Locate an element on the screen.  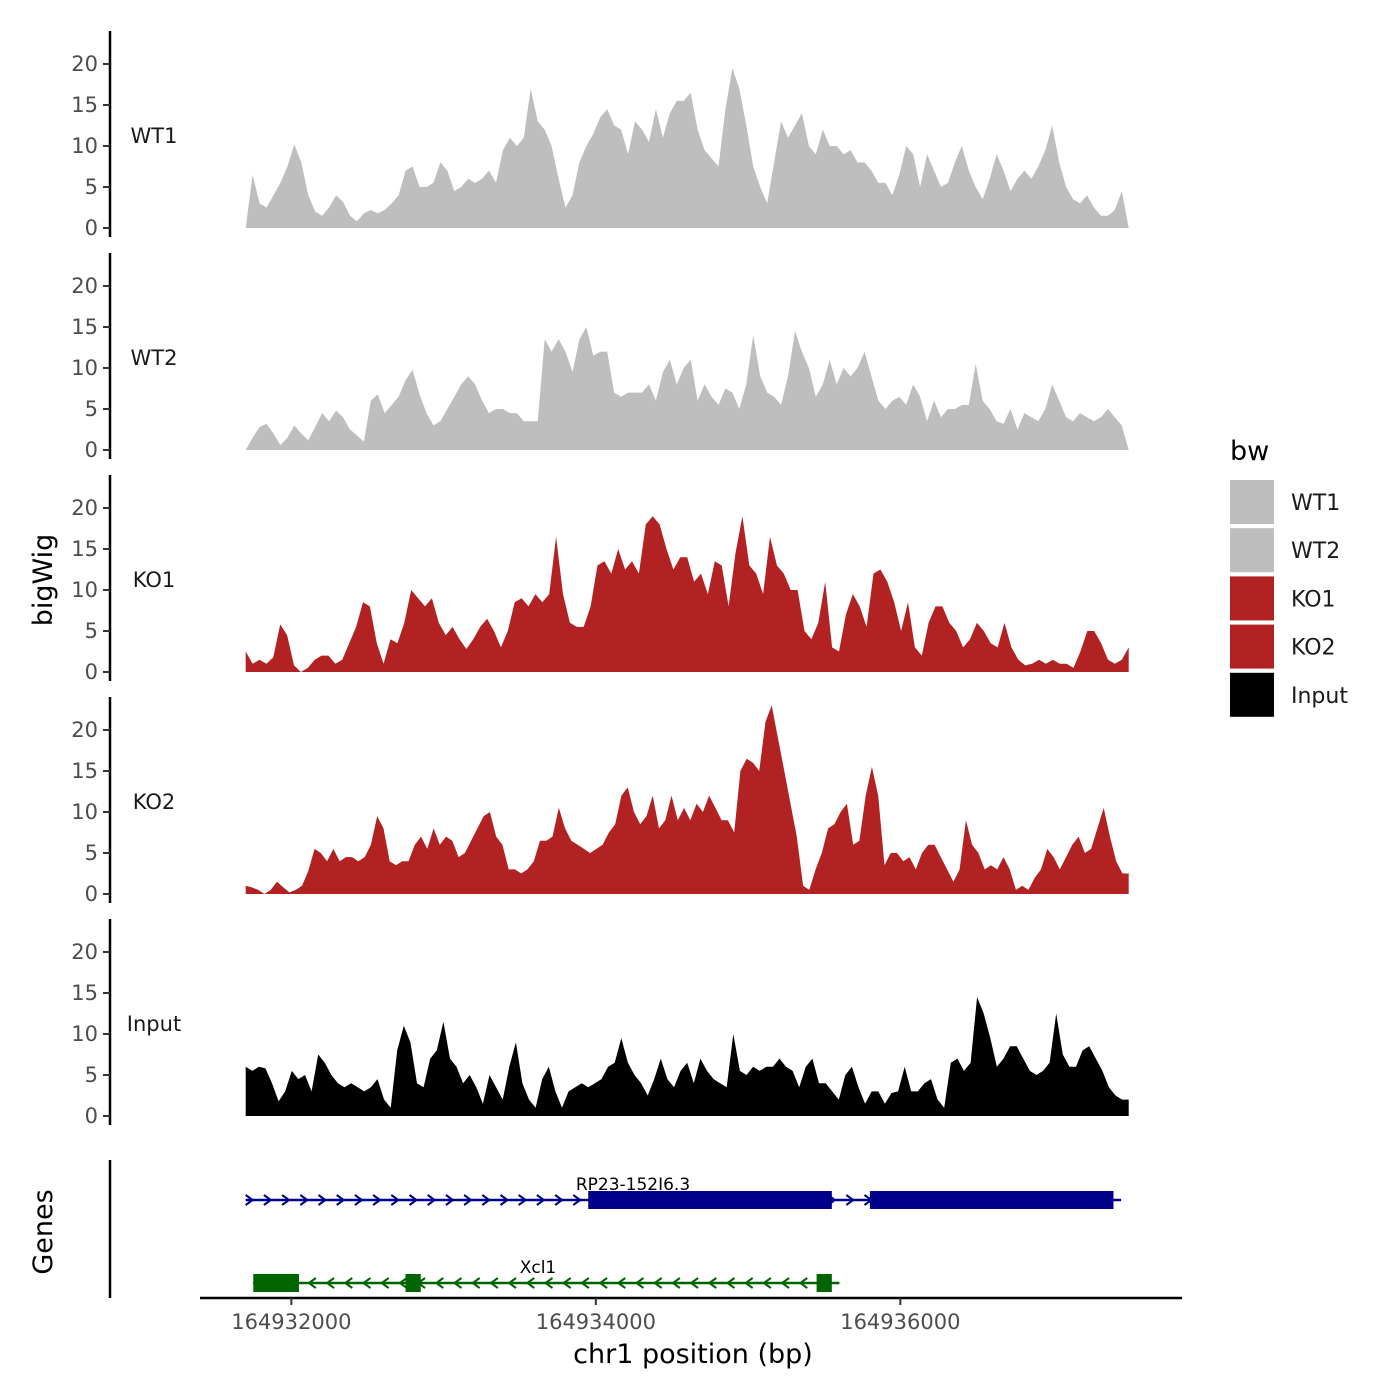
legend-entry-ko1: KO1 is located at coordinates (1283, 598).